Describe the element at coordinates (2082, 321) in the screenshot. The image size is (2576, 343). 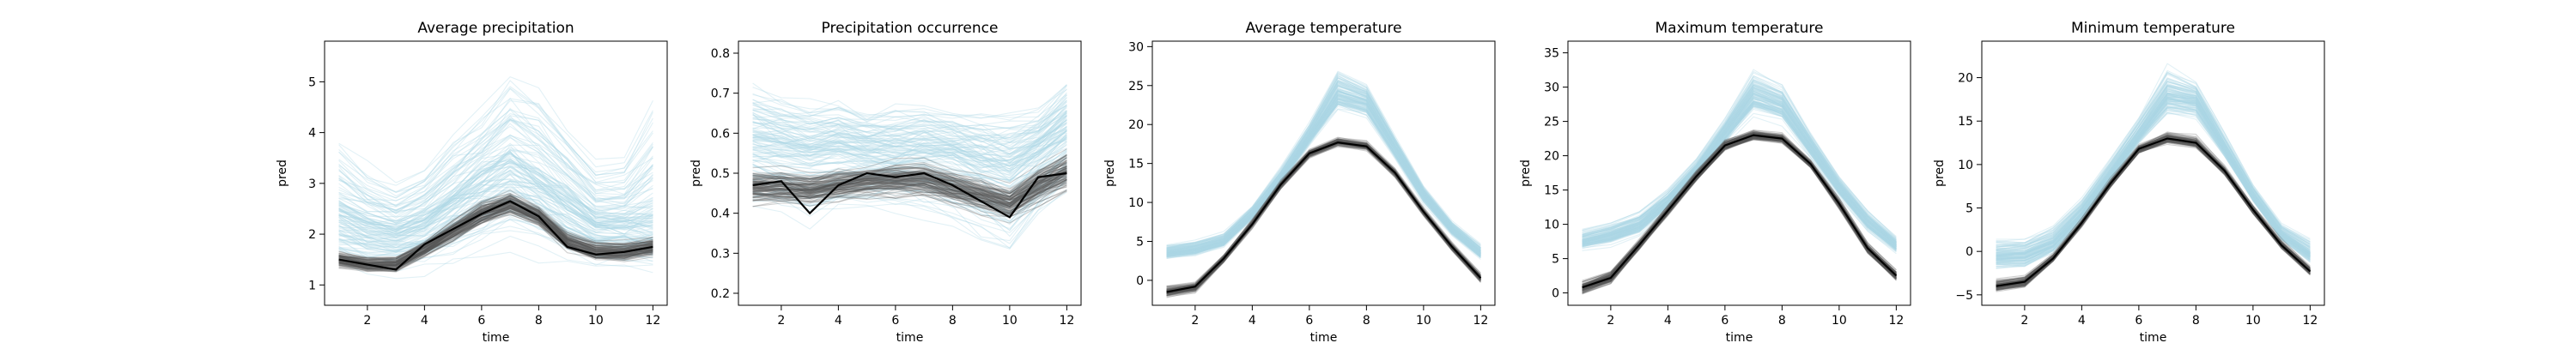
I see `x-tick-label: 4` at that location.